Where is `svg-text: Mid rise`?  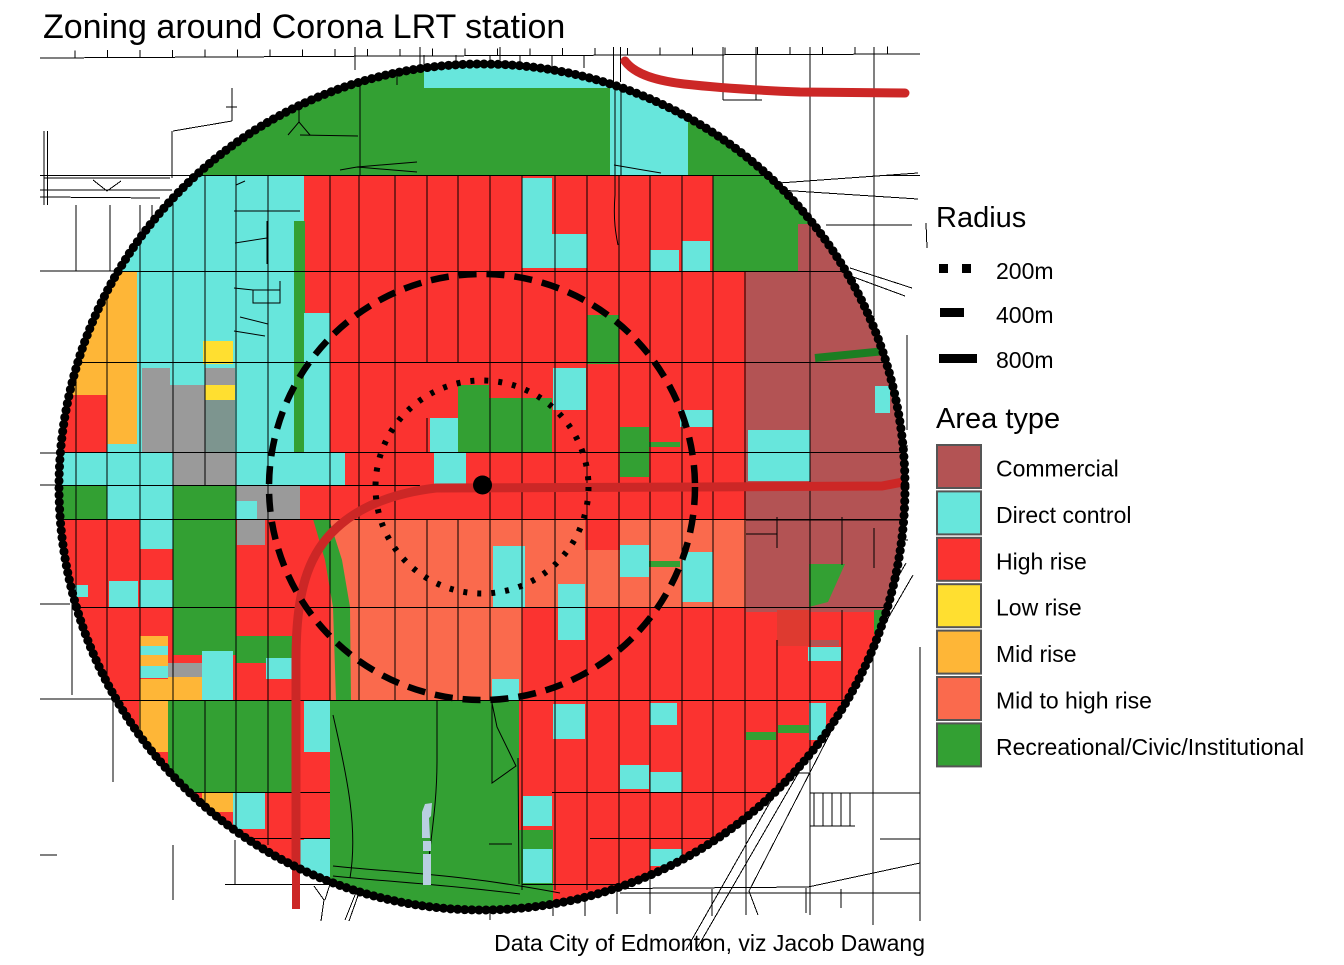 svg-text: Mid rise is located at coordinates (1036, 654).